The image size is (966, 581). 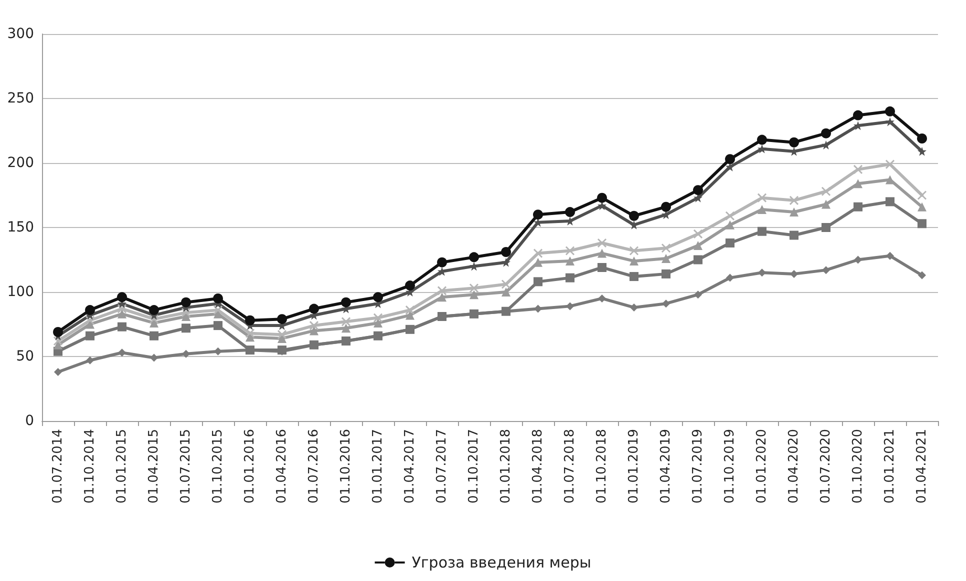 What do you see at coordinates (154, 466) in the screenshot?
I see `x-tick-label: 01.04.2015` at bounding box center [154, 466].